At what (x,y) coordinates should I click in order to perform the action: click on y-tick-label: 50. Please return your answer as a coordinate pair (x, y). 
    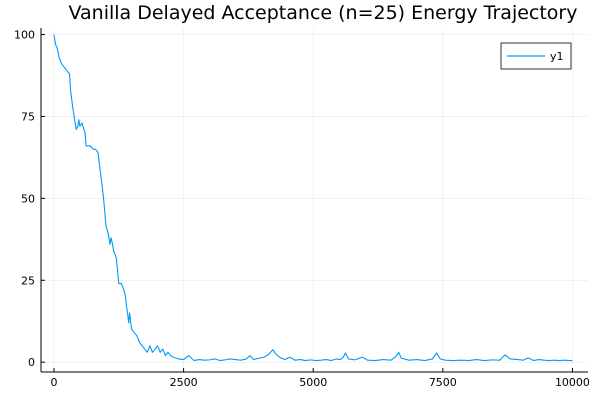
    Looking at the image, I should click on (28, 198).